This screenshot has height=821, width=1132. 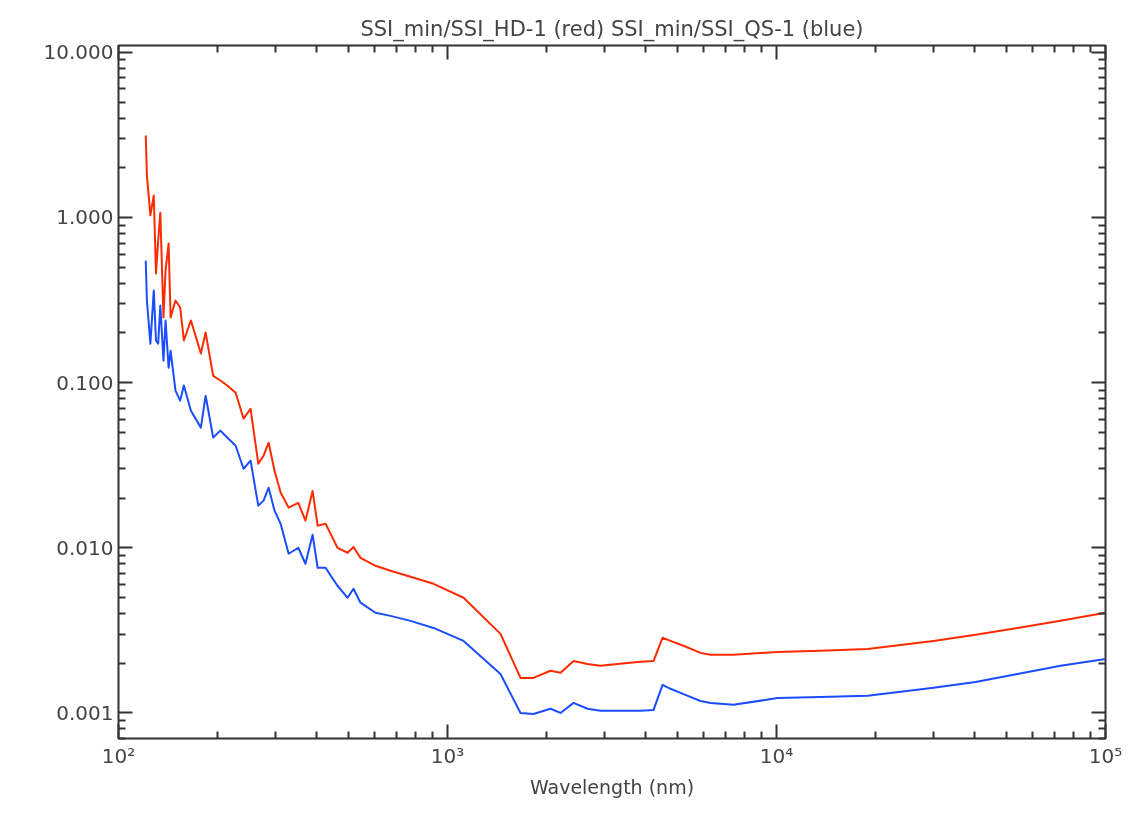 What do you see at coordinates (85, 547) in the screenshot?
I see `y-tick-label: 0.010` at bounding box center [85, 547].